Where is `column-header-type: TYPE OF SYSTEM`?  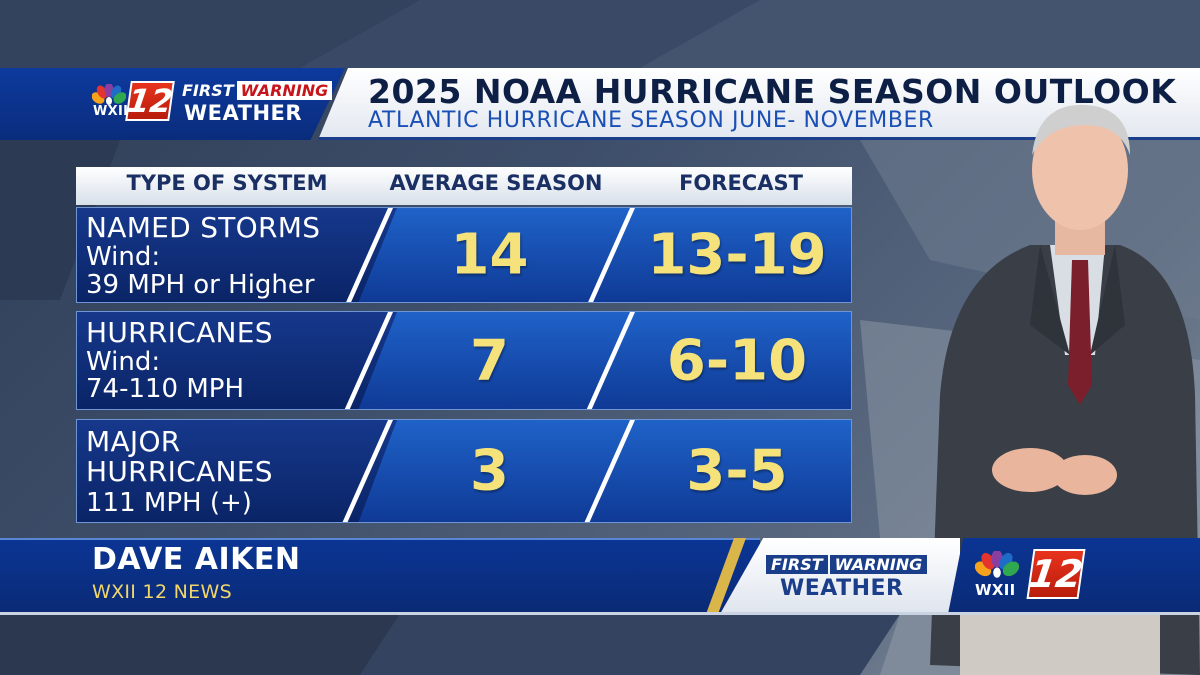 column-header-type: TYPE OF SYSTEM is located at coordinates (227, 183).